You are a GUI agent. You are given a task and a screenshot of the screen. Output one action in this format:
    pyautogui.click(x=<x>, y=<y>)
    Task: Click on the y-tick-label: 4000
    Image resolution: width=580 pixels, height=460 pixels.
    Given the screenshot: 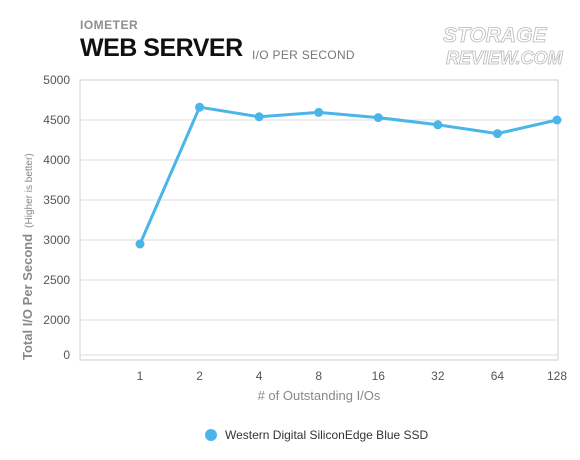 What is the action you would take?
    pyautogui.click(x=56, y=160)
    